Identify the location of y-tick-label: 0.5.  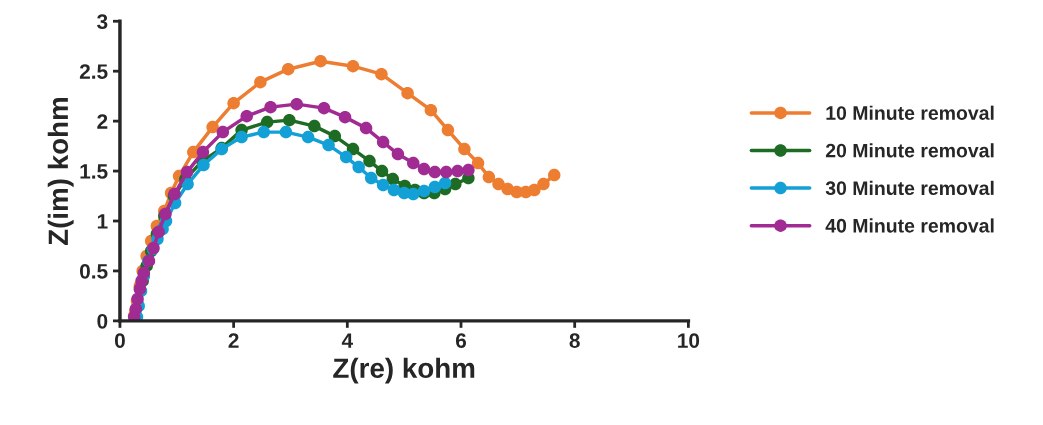
(94, 271).